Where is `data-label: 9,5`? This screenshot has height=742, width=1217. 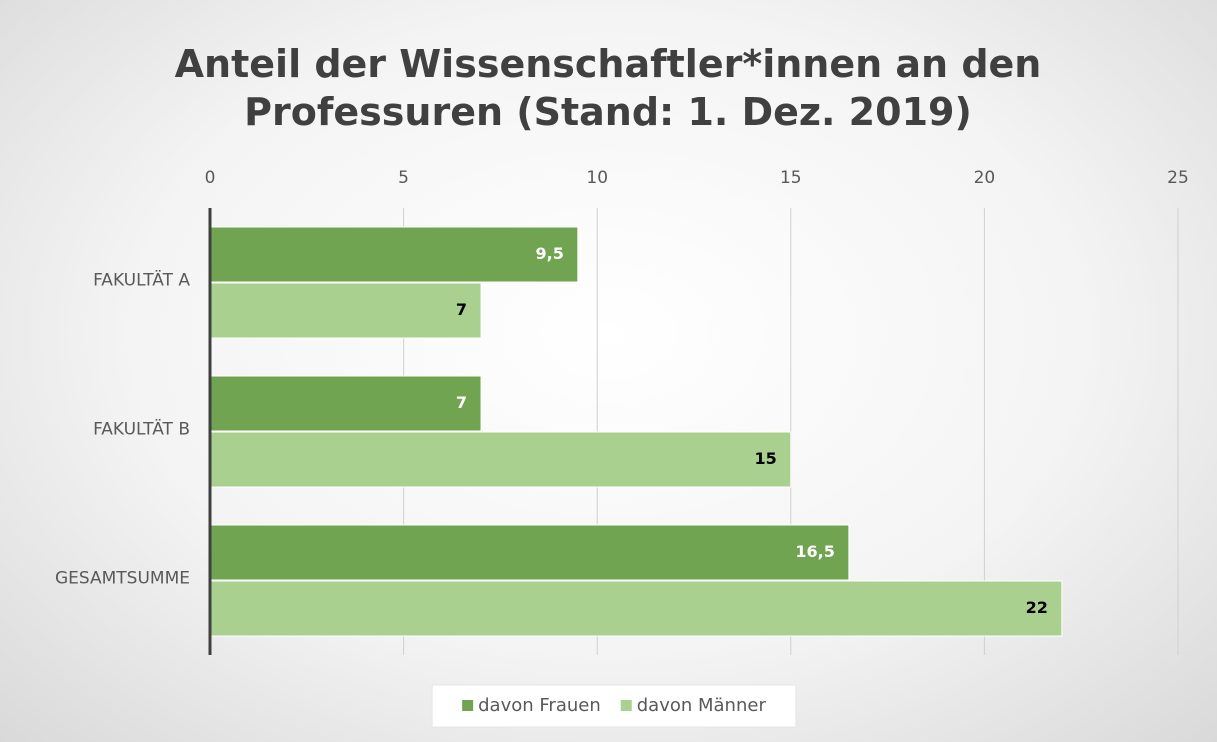 data-label: 9,5 is located at coordinates (549, 253).